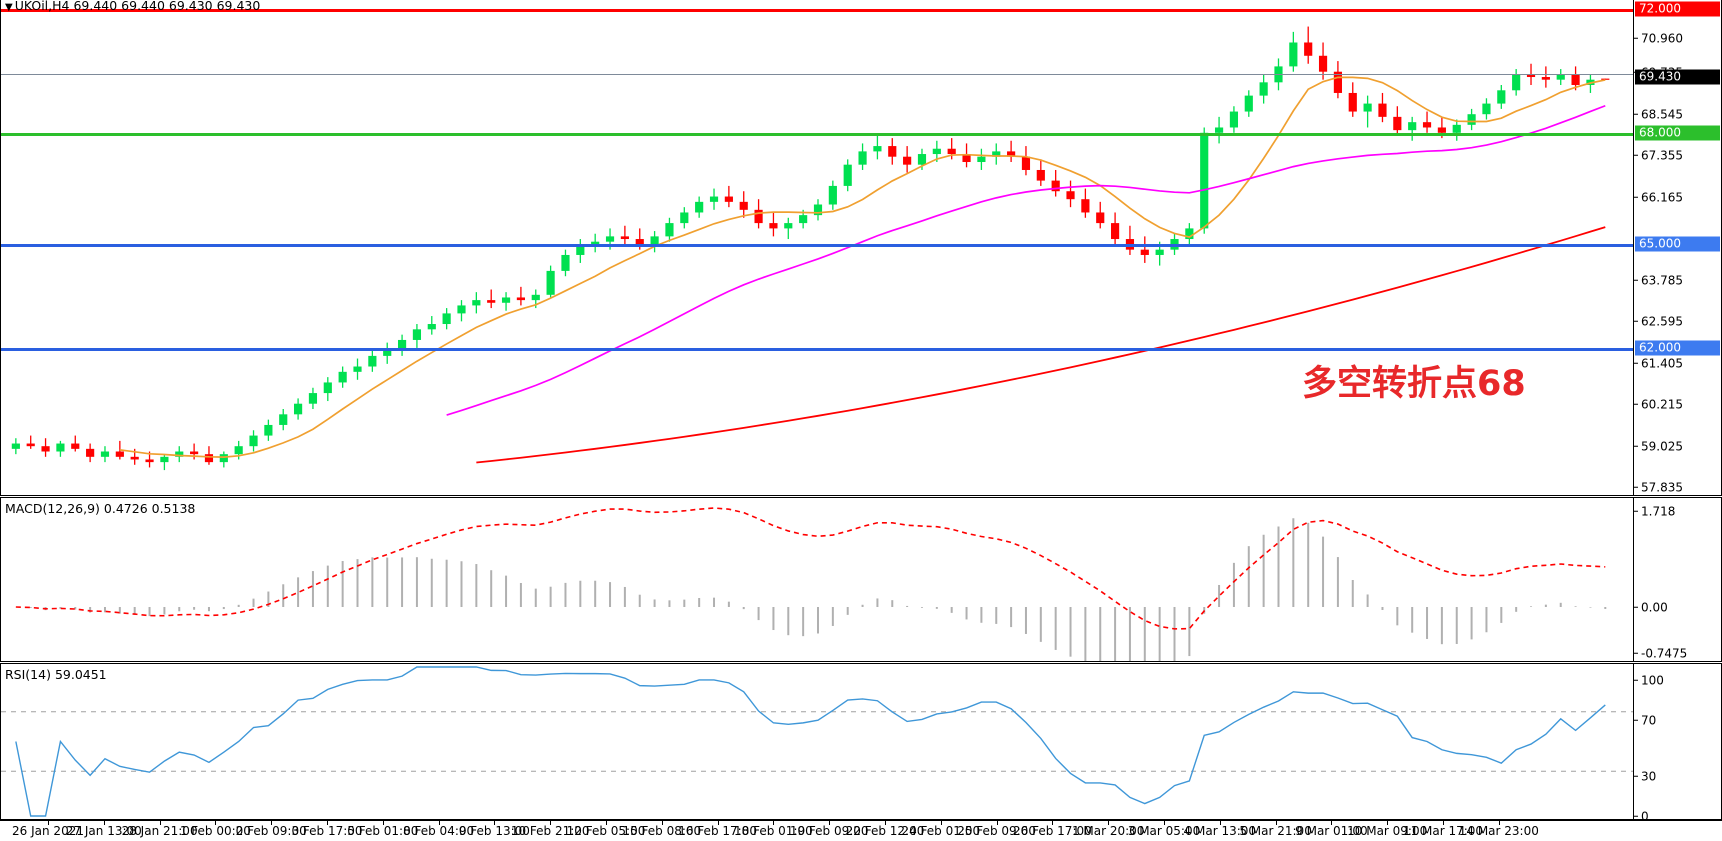 The width and height of the screenshot is (1722, 841). I want to click on level-line-current-price, so click(817, 74).